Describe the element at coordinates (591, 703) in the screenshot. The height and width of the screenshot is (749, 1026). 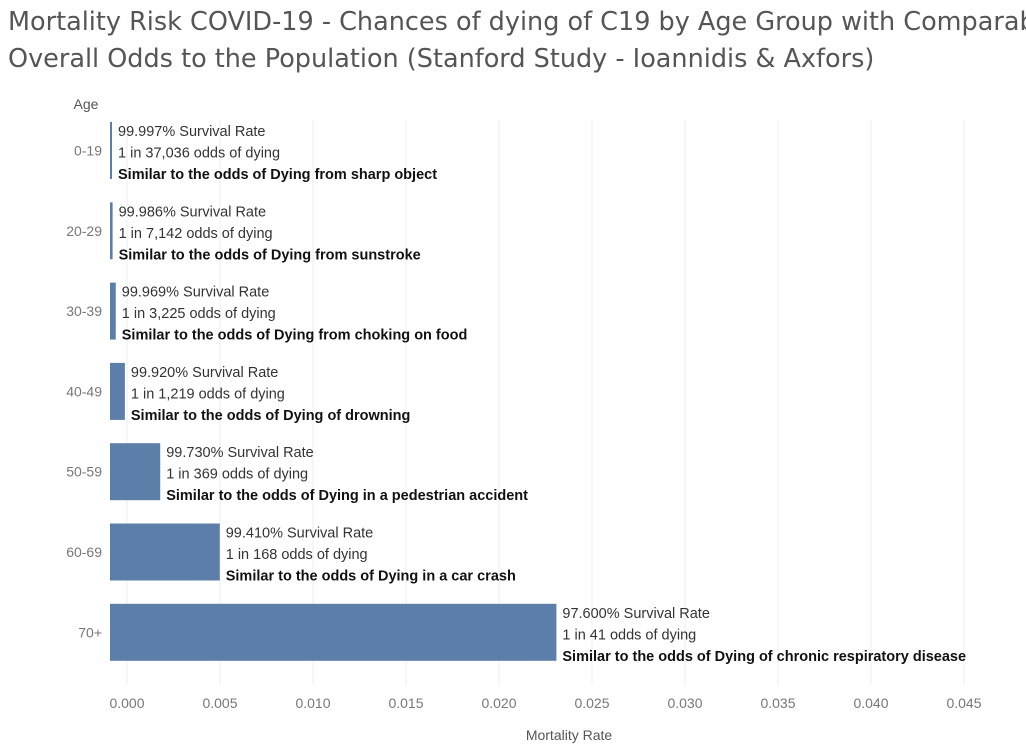
I see `x-tick-label: 0.025` at that location.